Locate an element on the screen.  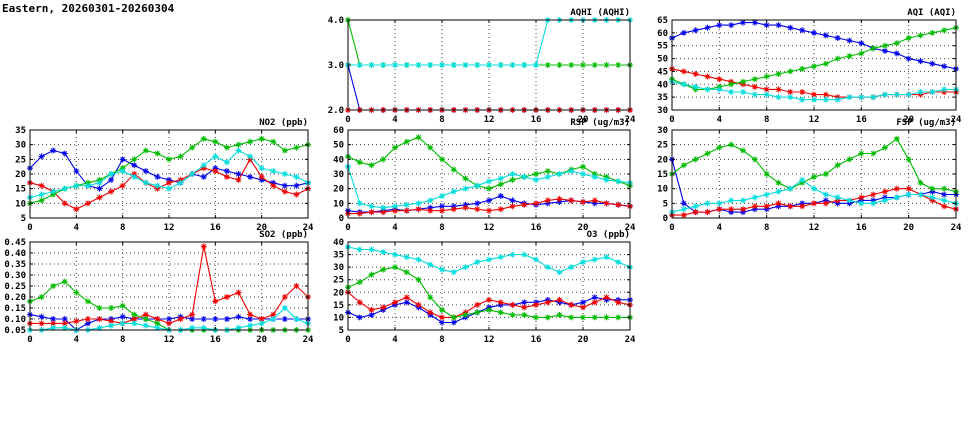
chart-title-no2: NO2 (ppb) is located at coordinates (283, 123).